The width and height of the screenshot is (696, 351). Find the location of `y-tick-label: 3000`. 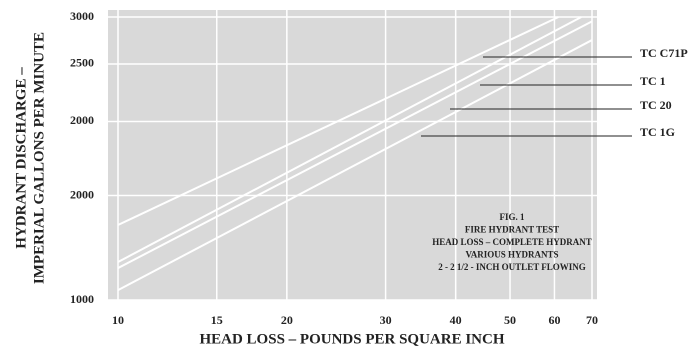

y-tick-label: 3000 is located at coordinates (82, 16).